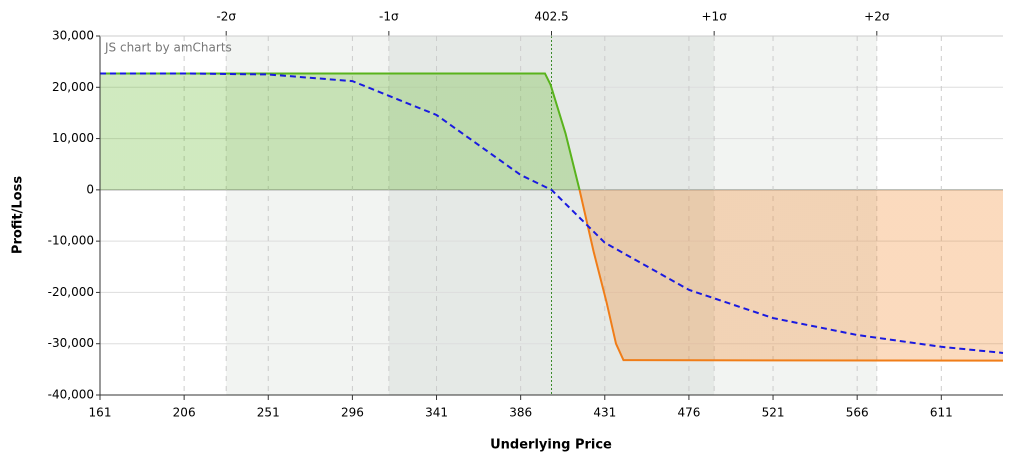 Image resolution: width=1024 pixels, height=461 pixels. Describe the element at coordinates (436, 413) in the screenshot. I see `x-tick-label: 341` at that location.